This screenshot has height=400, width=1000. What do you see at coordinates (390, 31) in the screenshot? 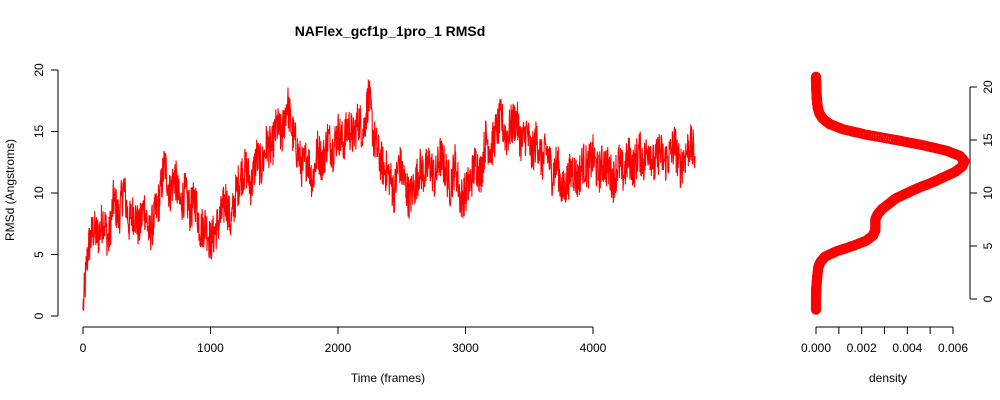
I see `chart-title: NAFlex_gcf1p_1pro_1 RMSd` at bounding box center [390, 31].